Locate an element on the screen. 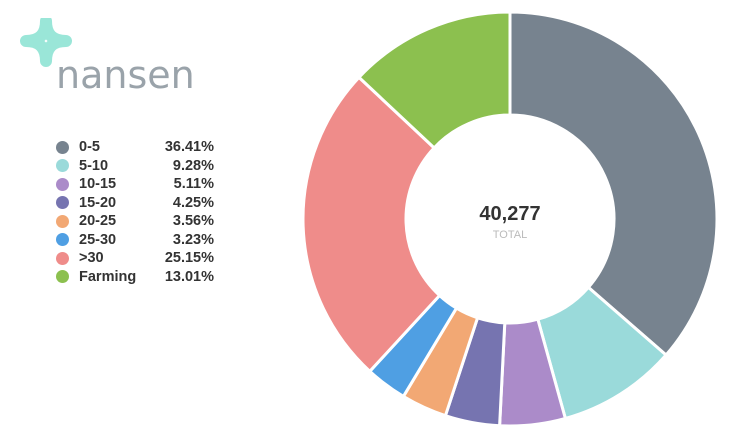  legend-label: 20-25 is located at coordinates (98, 221).